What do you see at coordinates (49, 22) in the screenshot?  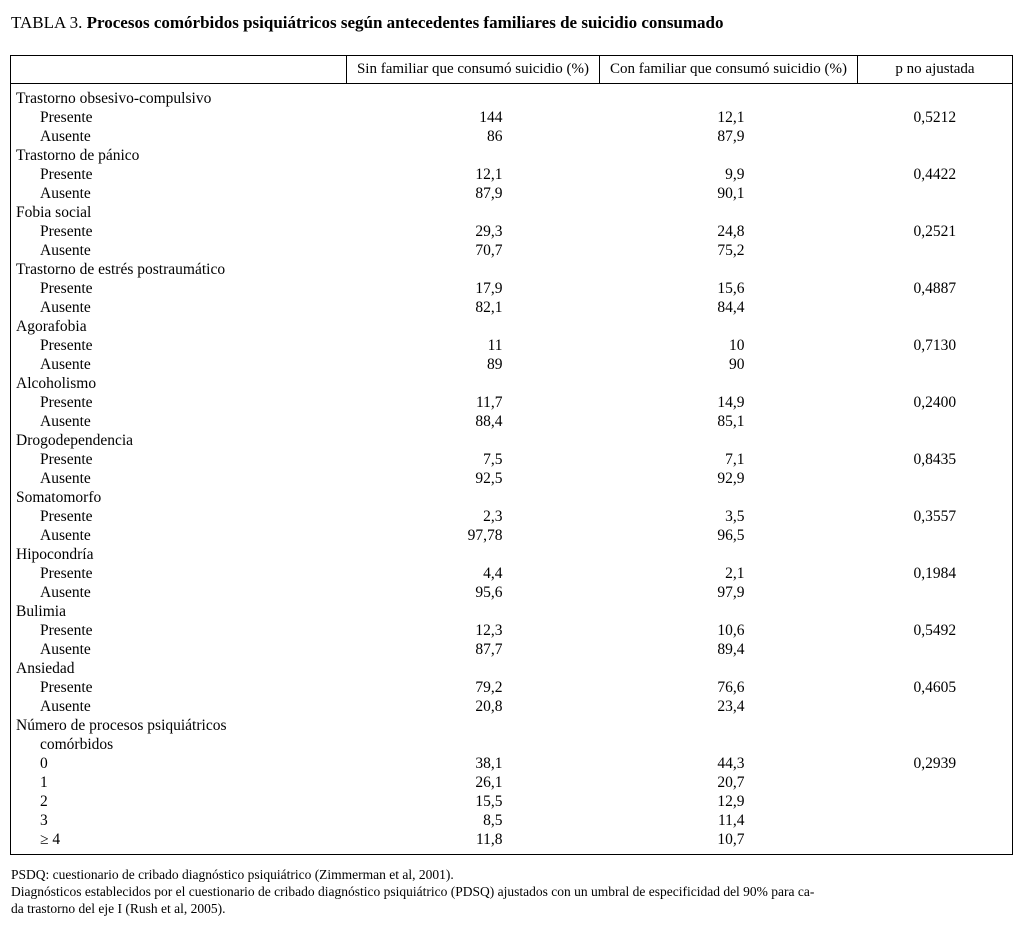 I see `table-number: TABLA 3.` at bounding box center [49, 22].